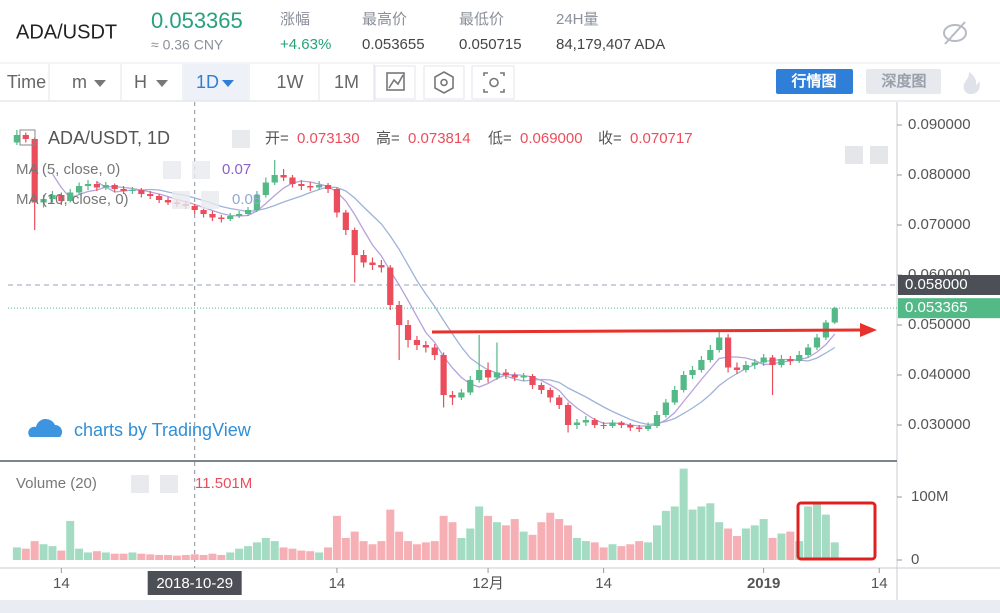  What do you see at coordinates (27, 137) in the screenshot?
I see `collapse-icon` at bounding box center [27, 137].